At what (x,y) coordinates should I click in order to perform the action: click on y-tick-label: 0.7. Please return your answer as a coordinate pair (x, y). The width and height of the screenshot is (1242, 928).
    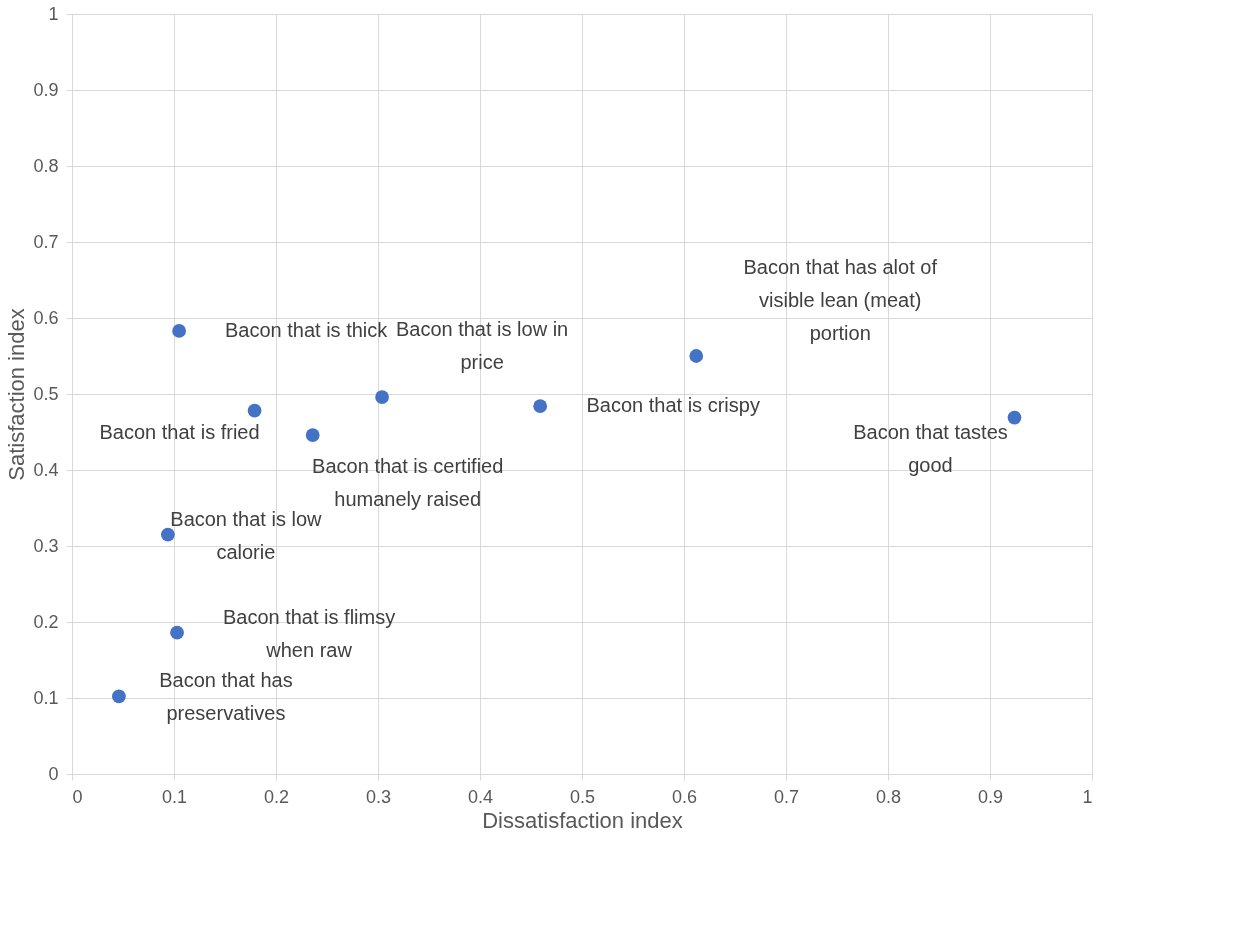
    Looking at the image, I should click on (46, 241).